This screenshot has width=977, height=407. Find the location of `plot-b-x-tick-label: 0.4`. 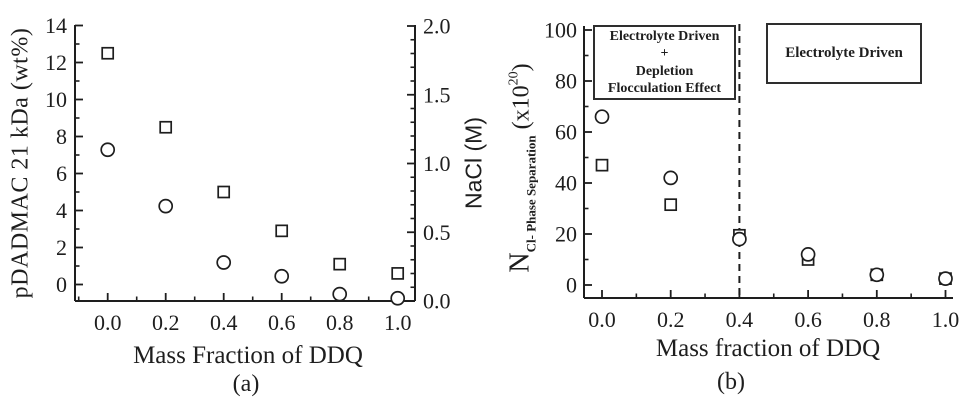

plot-b-x-tick-label: 0.4 is located at coordinates (740, 319).